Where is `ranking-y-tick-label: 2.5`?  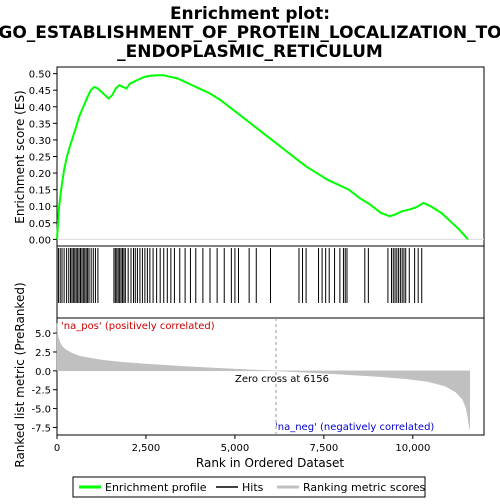
ranking-y-tick-label: 2.5 is located at coordinates (43, 353).